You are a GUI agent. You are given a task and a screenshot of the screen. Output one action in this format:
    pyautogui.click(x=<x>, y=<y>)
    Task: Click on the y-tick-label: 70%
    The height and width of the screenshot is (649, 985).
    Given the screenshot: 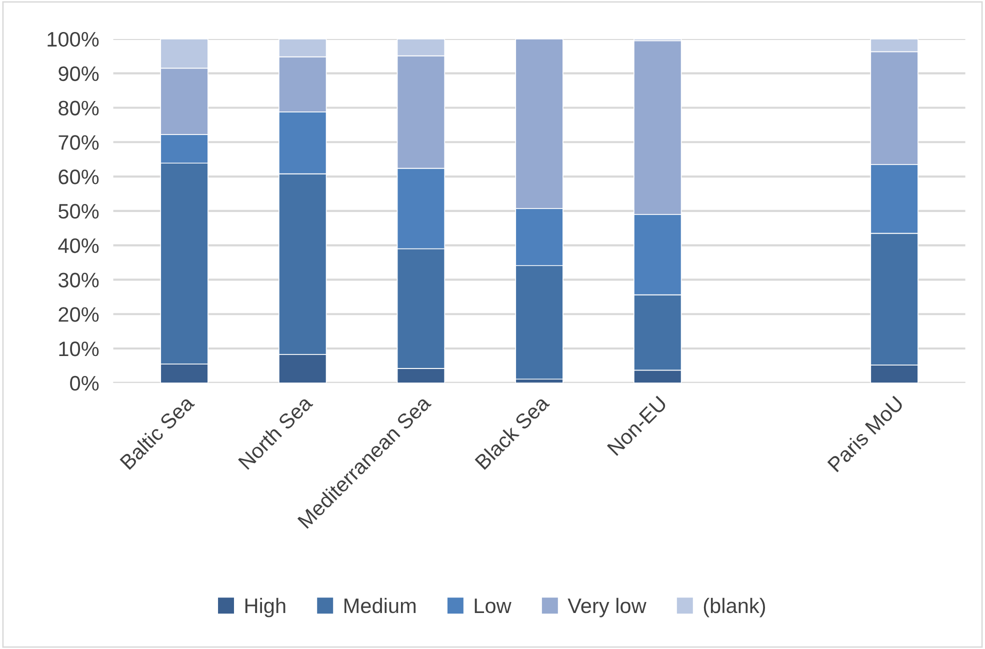 What is the action you would take?
    pyautogui.click(x=78, y=142)
    